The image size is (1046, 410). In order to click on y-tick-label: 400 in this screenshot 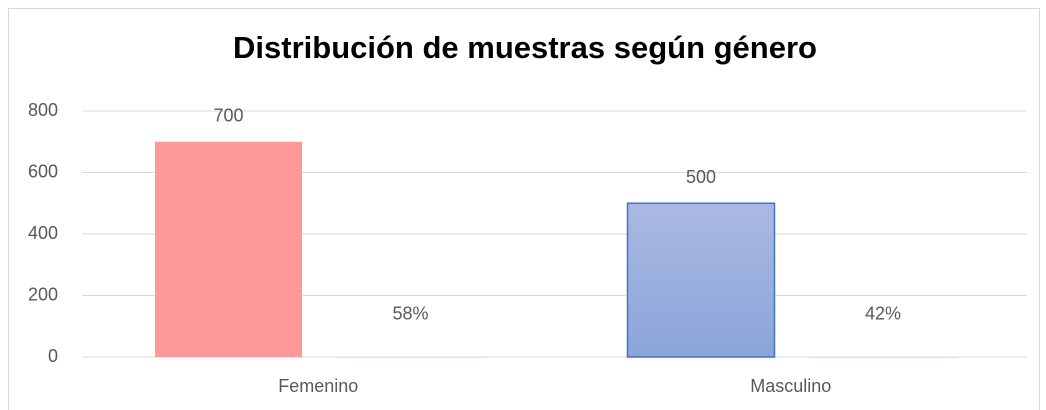, I will do `click(43, 233)`.